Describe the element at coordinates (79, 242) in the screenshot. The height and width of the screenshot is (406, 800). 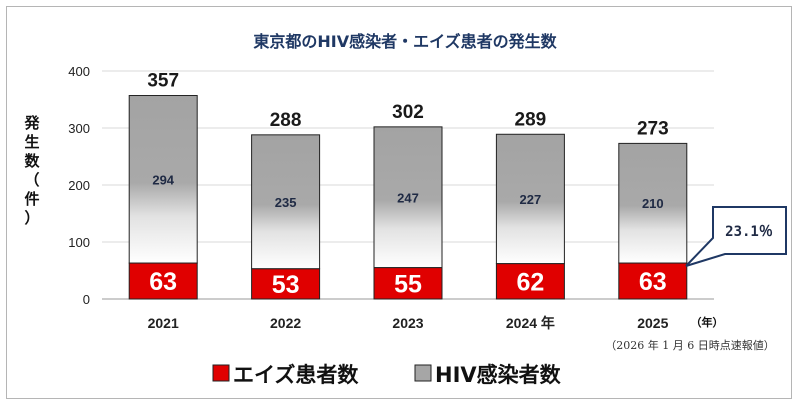
I see `y-tick-label: 100` at that location.